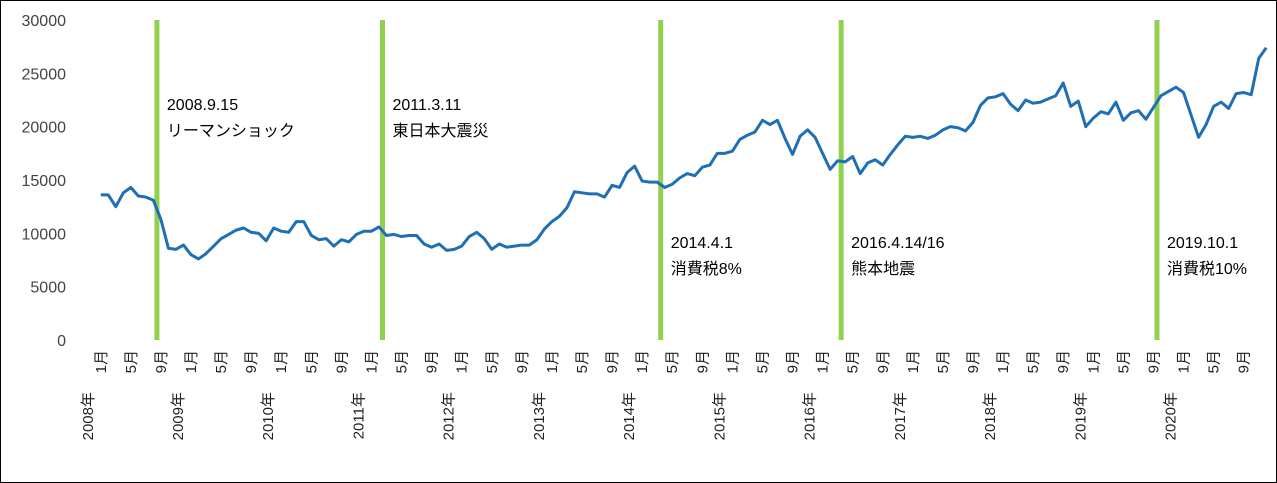 This screenshot has height=483, width=1277. What do you see at coordinates (358, 415) in the screenshot?
I see `year-label: 2011年` at bounding box center [358, 415].